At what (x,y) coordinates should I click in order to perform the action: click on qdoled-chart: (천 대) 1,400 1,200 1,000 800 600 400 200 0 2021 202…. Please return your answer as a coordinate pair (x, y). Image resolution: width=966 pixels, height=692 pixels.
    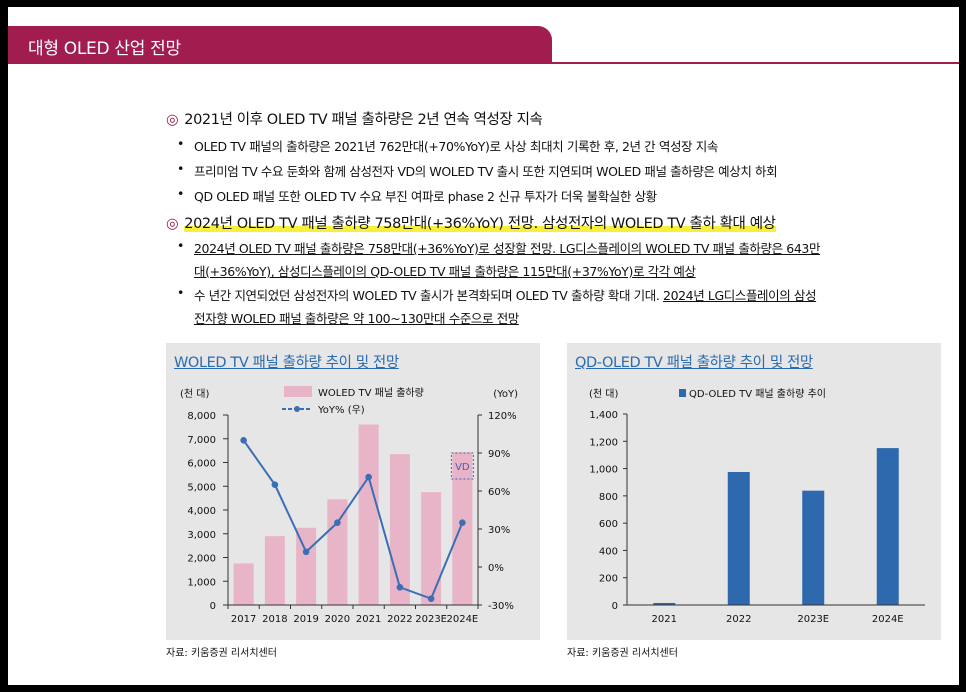
    Looking at the image, I should click on (757, 506).